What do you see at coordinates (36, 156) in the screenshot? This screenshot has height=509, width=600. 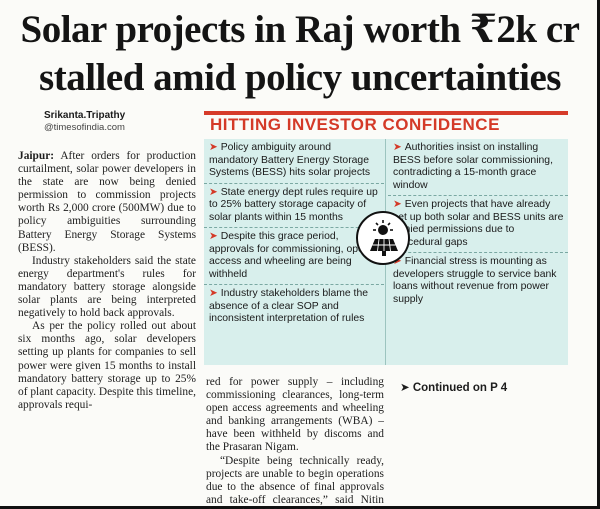 I see `dateline: Jaipur:` at bounding box center [36, 156].